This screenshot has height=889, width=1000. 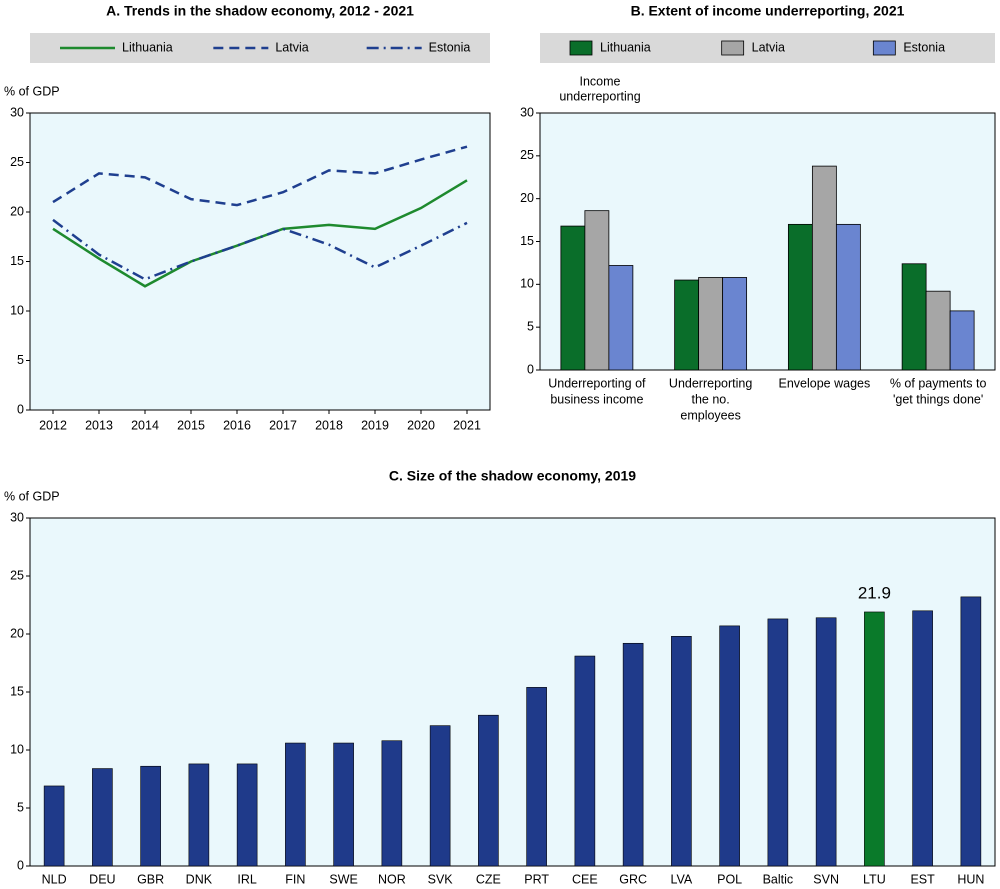 I want to click on x-tick-label: LTU, so click(x=874, y=879).